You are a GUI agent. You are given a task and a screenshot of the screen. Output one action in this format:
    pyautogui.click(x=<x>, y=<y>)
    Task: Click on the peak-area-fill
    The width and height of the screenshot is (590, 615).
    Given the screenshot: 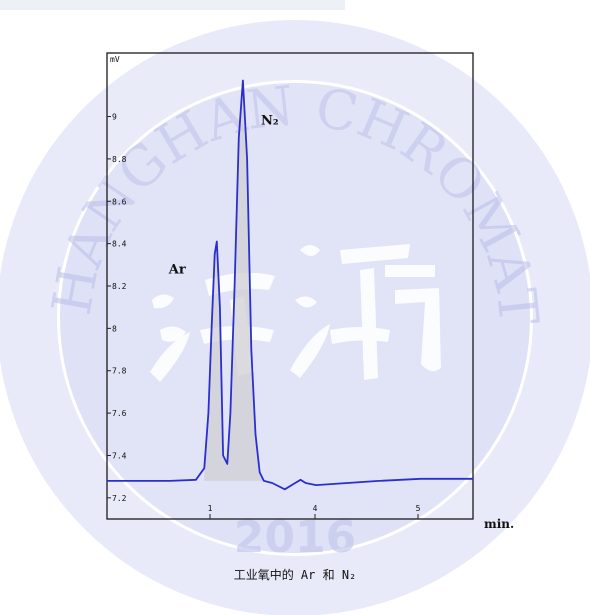 What is the action you would take?
    pyautogui.click(x=234, y=280)
    